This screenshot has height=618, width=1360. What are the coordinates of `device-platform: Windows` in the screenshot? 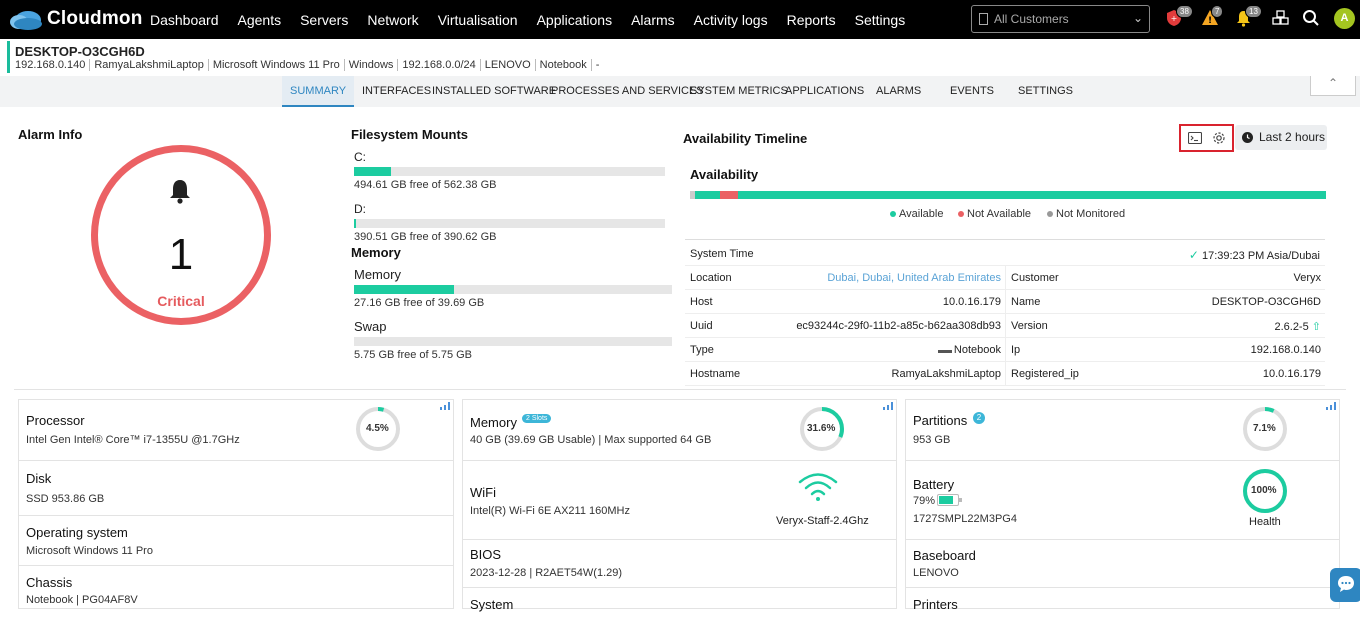 It's located at (372, 65).